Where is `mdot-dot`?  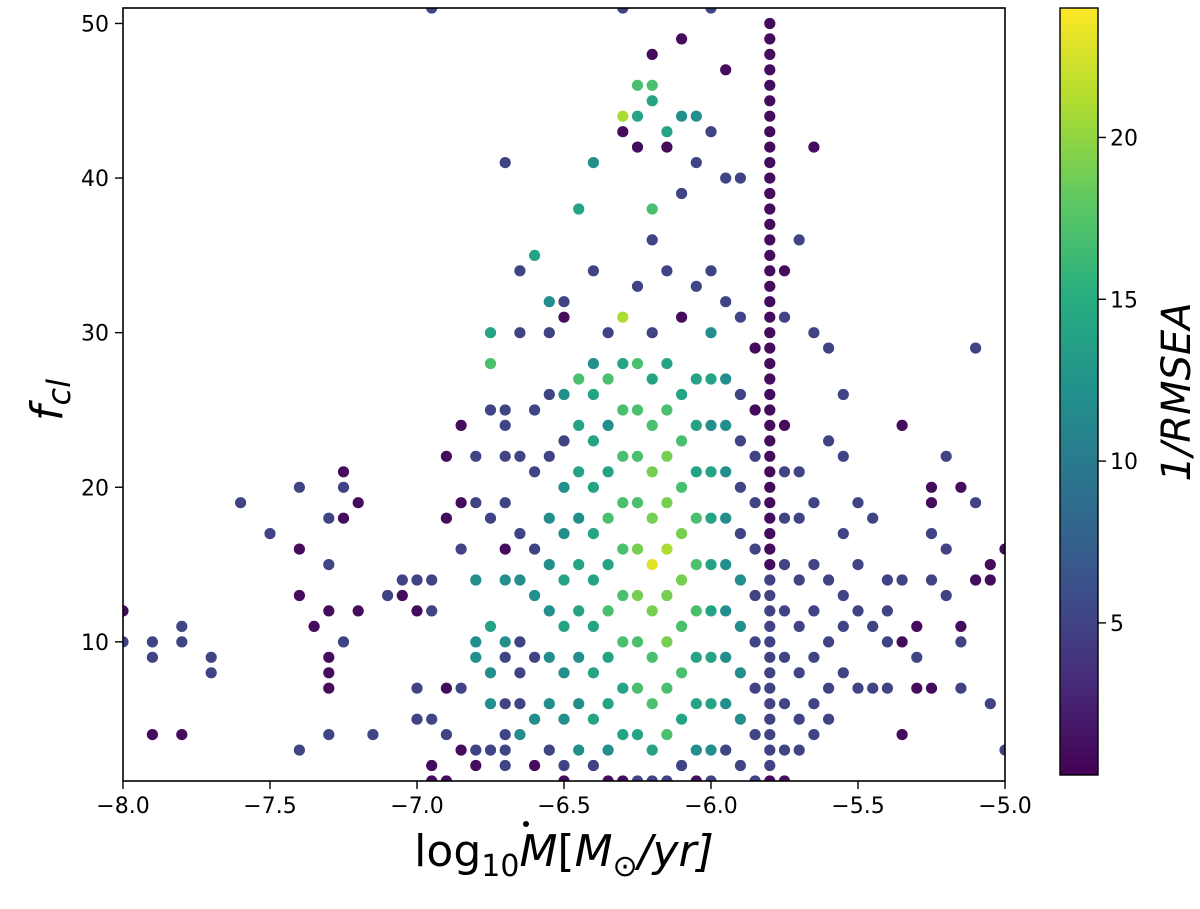 mdot-dot is located at coordinates (526, 824).